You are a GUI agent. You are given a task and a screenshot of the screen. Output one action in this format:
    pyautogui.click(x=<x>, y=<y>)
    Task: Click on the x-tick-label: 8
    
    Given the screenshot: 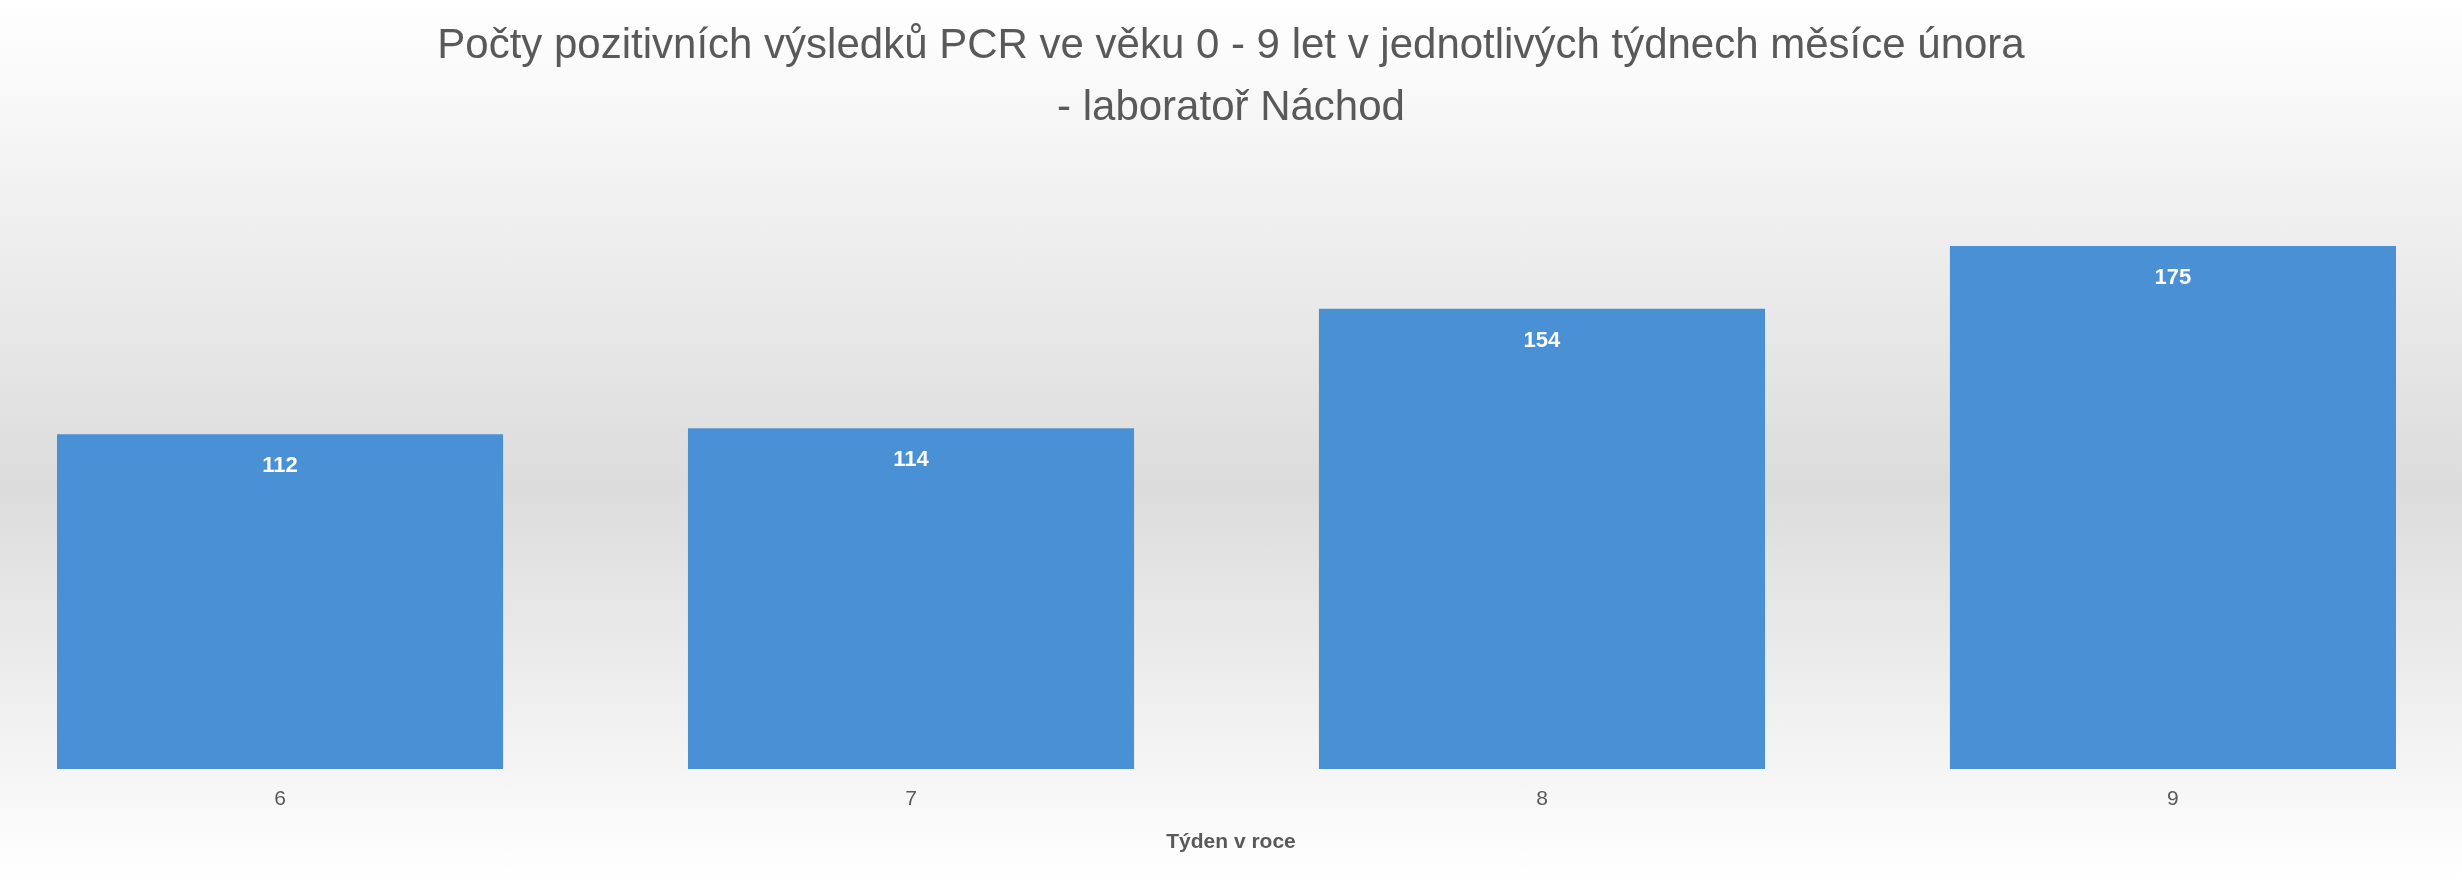 What is the action you would take?
    pyautogui.click(x=1542, y=797)
    